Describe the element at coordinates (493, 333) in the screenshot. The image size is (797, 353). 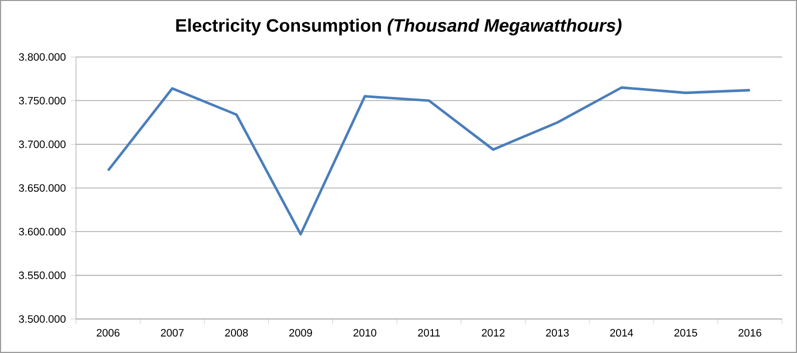
I see `x-tick-label: 2012` at that location.